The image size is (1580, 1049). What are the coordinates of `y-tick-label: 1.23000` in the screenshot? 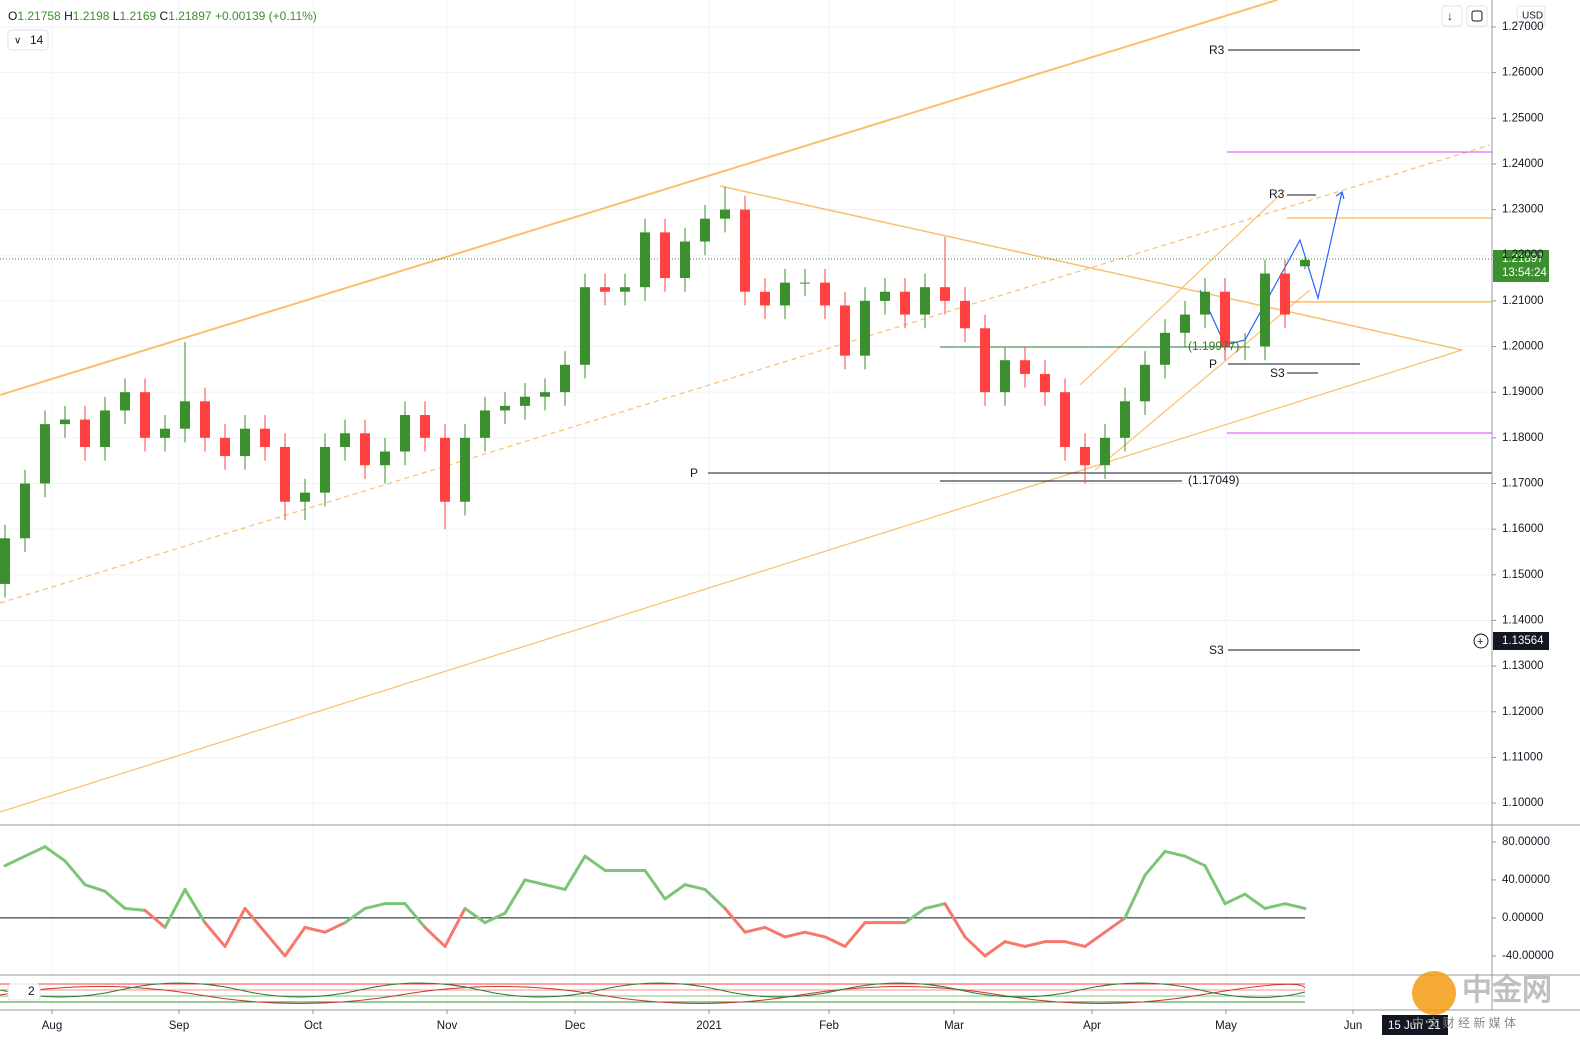 It's located at (1523, 210).